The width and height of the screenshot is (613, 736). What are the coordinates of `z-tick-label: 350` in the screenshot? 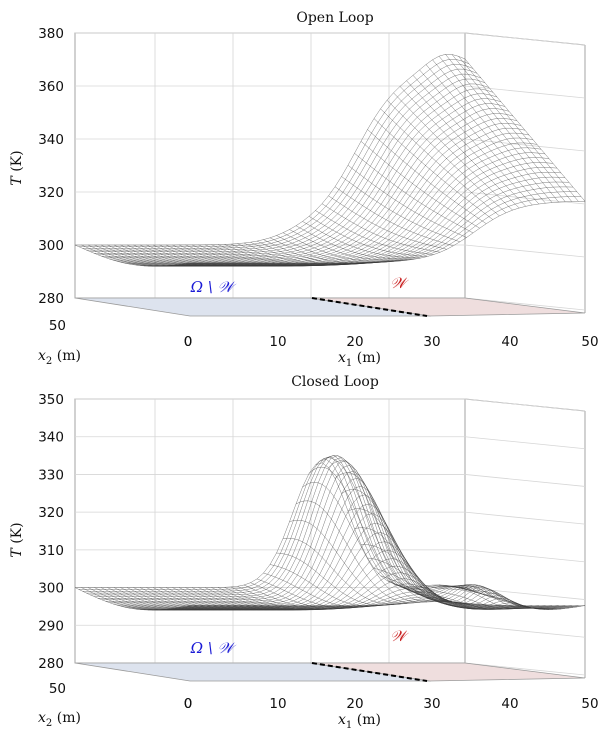 It's located at (51, 400).